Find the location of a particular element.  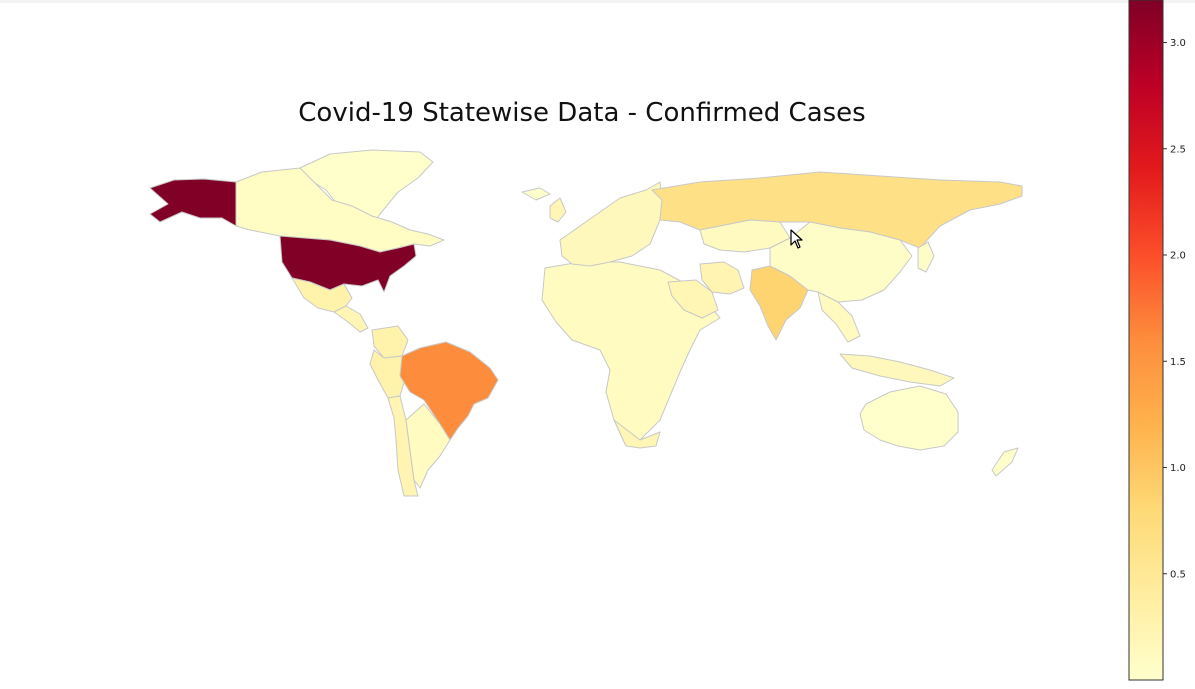

country-south-africa is located at coordinates (637, 434).